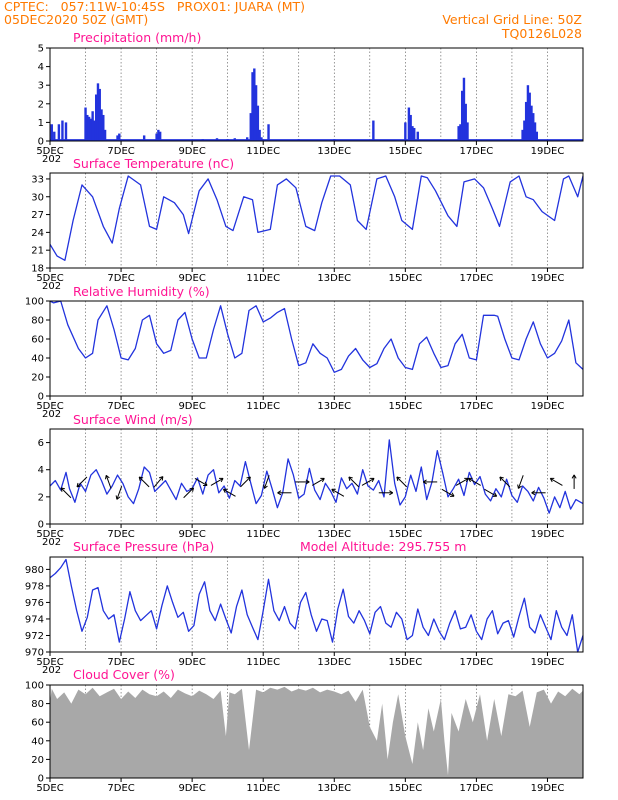 This screenshot has width=618, height=800. I want to click on y-tick-label: 976, so click(34, 603).